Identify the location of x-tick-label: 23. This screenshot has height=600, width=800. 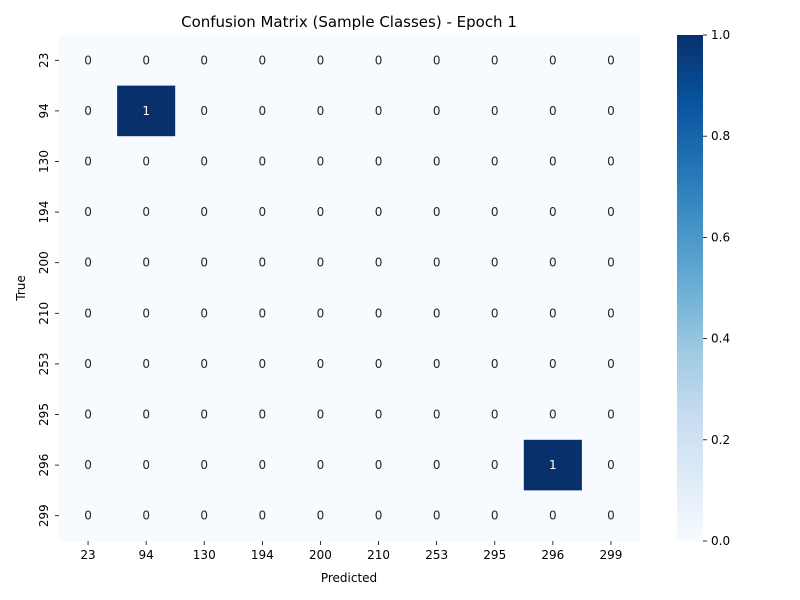
(87, 555).